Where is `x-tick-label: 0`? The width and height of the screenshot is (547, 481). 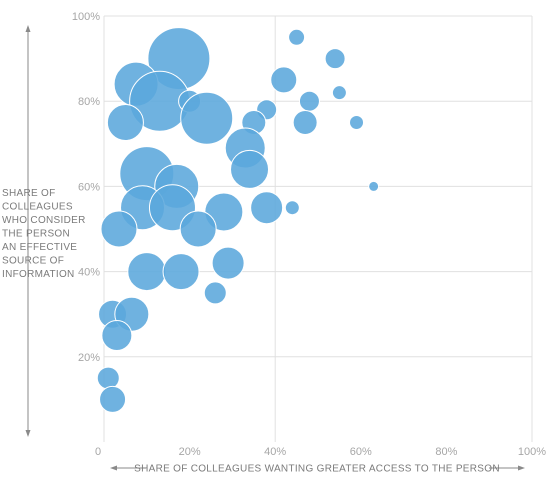 x-tick-label: 0 is located at coordinates (98, 452).